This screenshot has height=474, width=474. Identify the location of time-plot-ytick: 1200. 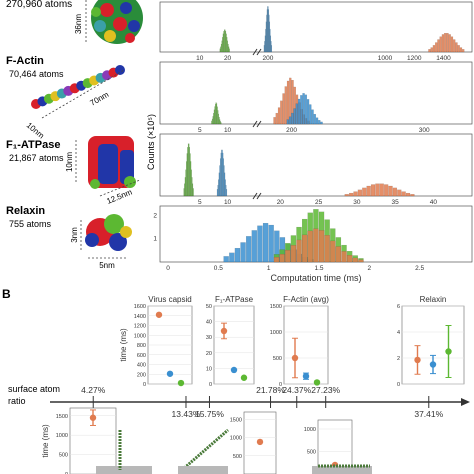
(140, 327).